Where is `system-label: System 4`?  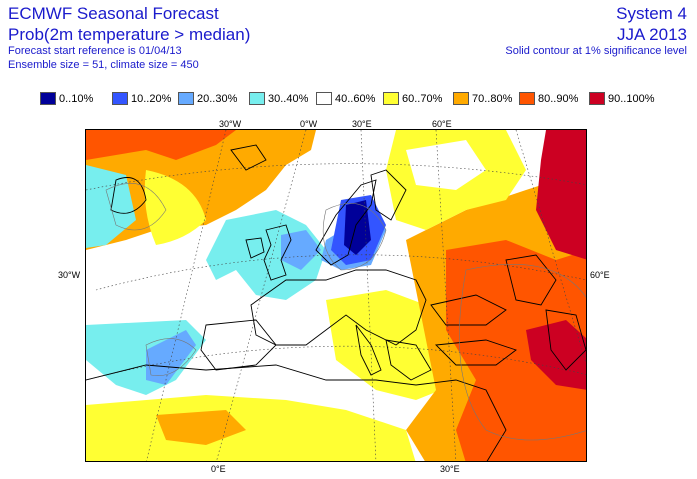
system-label: System 4 is located at coordinates (651, 13).